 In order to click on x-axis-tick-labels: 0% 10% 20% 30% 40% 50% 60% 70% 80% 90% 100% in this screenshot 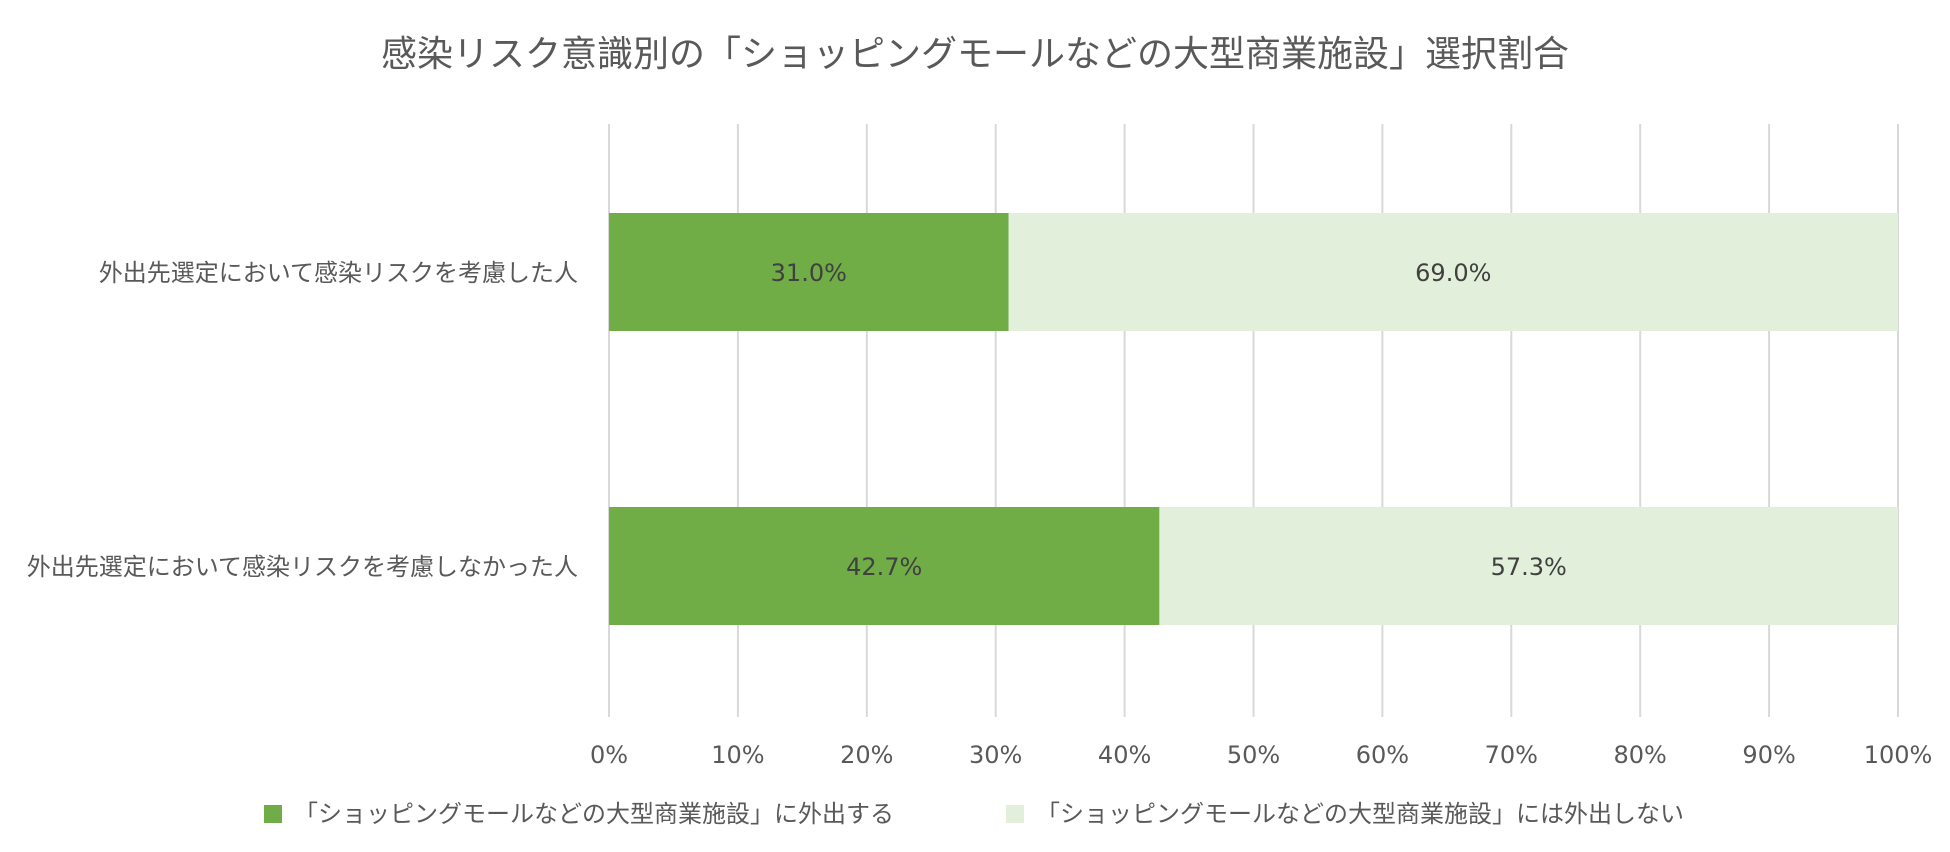, I will do `click(1261, 755)`.